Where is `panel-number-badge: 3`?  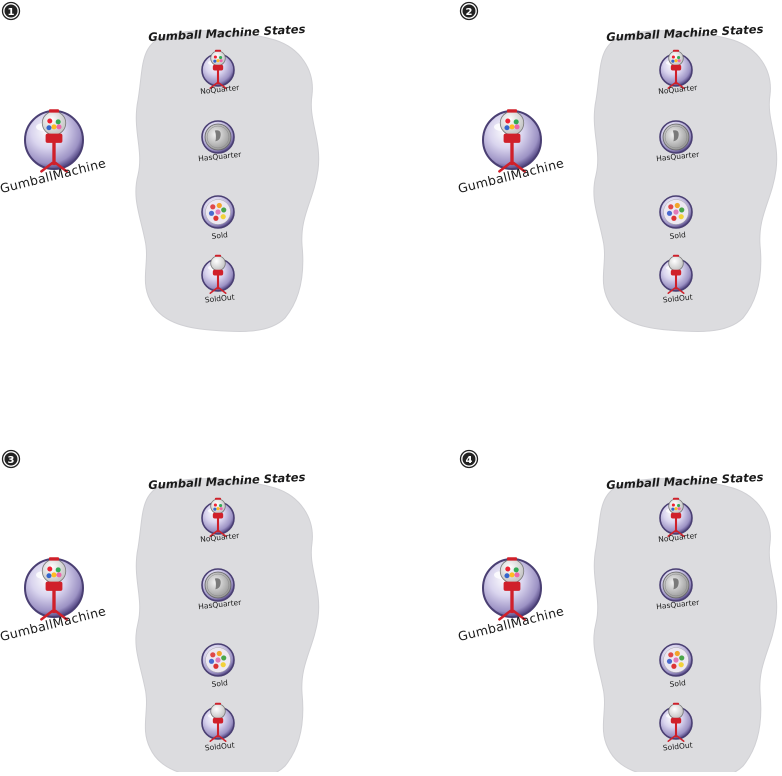 panel-number-badge: 3 is located at coordinates (11, 459).